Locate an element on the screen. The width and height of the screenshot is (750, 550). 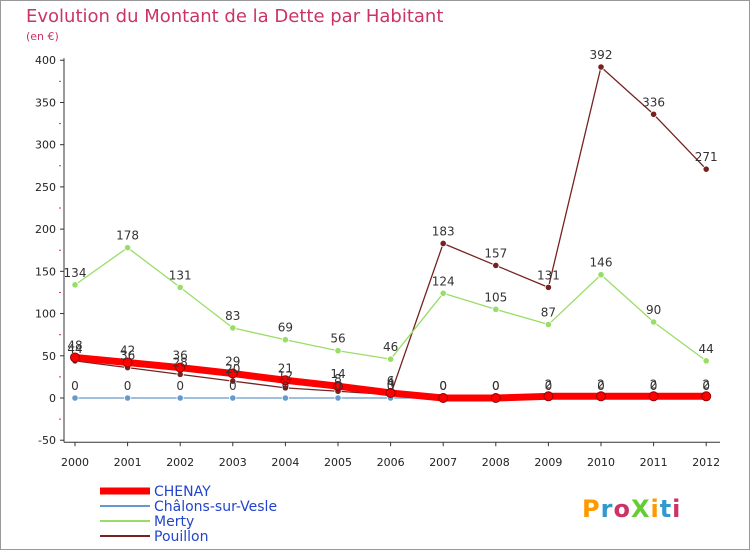
x-tick-label: 2012 is located at coordinates (706, 462).